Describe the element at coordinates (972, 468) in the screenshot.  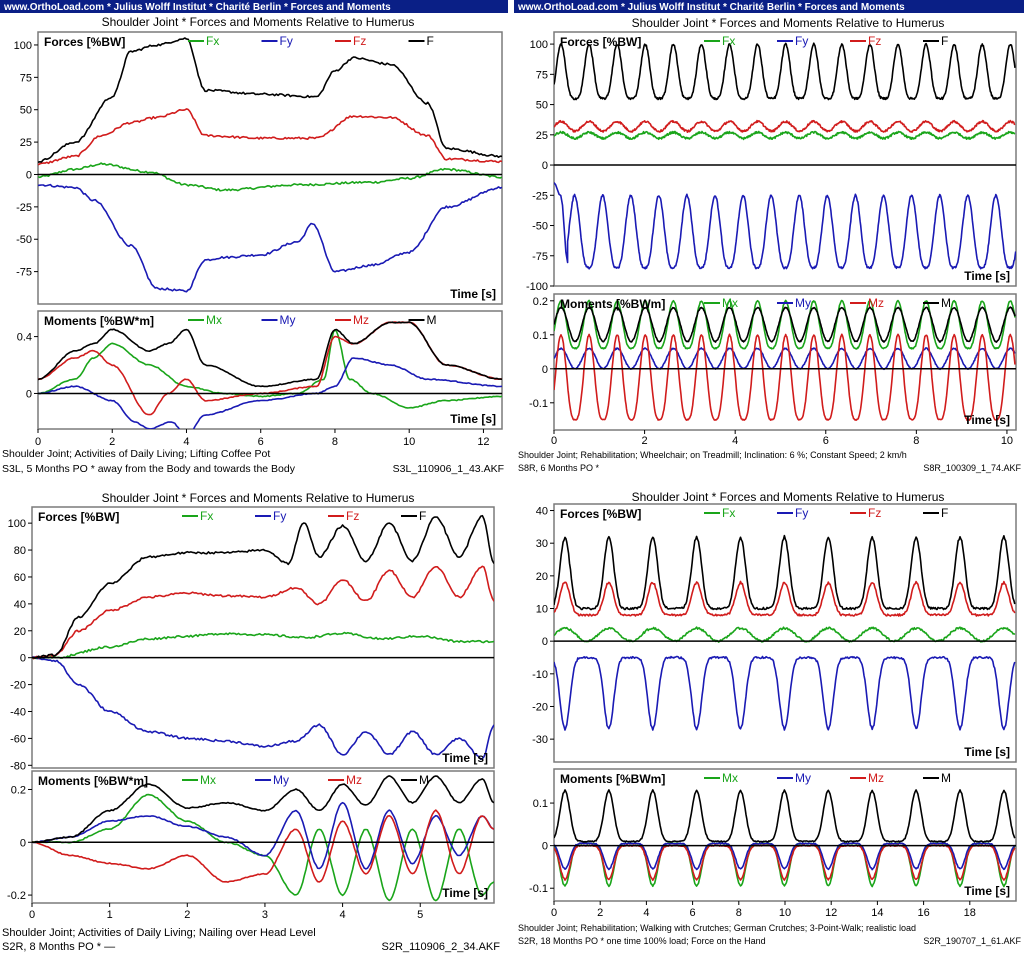
I see `footer-filename: S8R_100309_1_74.AKF` at that location.